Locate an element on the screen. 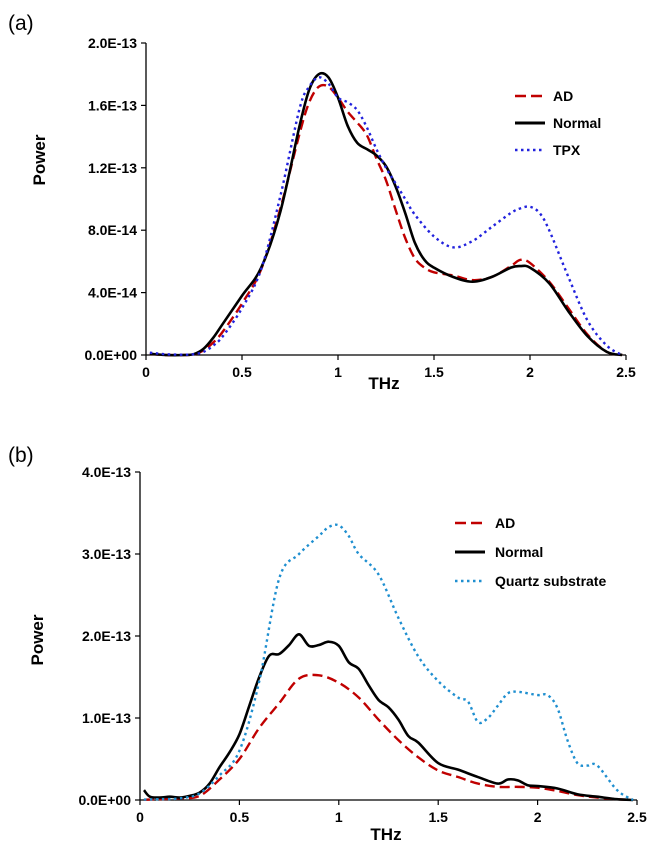  y-tick-label: 1.6E-13 is located at coordinates (112, 105).